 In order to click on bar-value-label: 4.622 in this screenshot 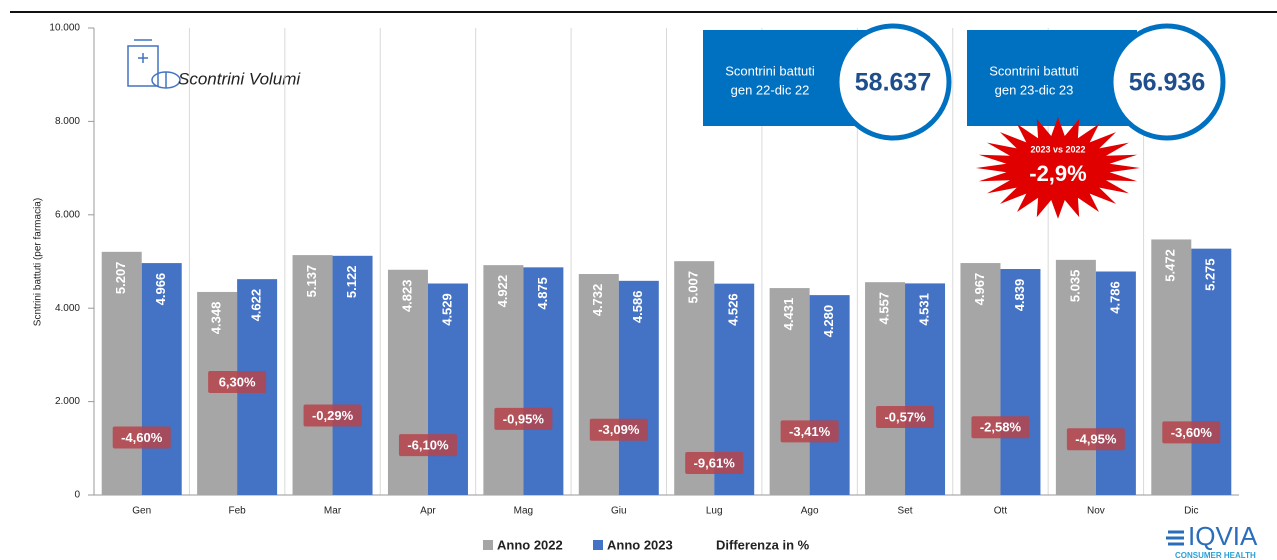, I will do `click(256, 305)`.